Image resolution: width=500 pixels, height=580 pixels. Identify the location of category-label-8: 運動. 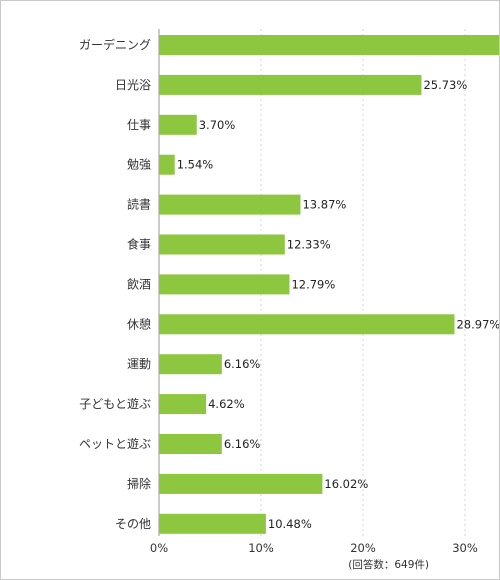
(139, 364).